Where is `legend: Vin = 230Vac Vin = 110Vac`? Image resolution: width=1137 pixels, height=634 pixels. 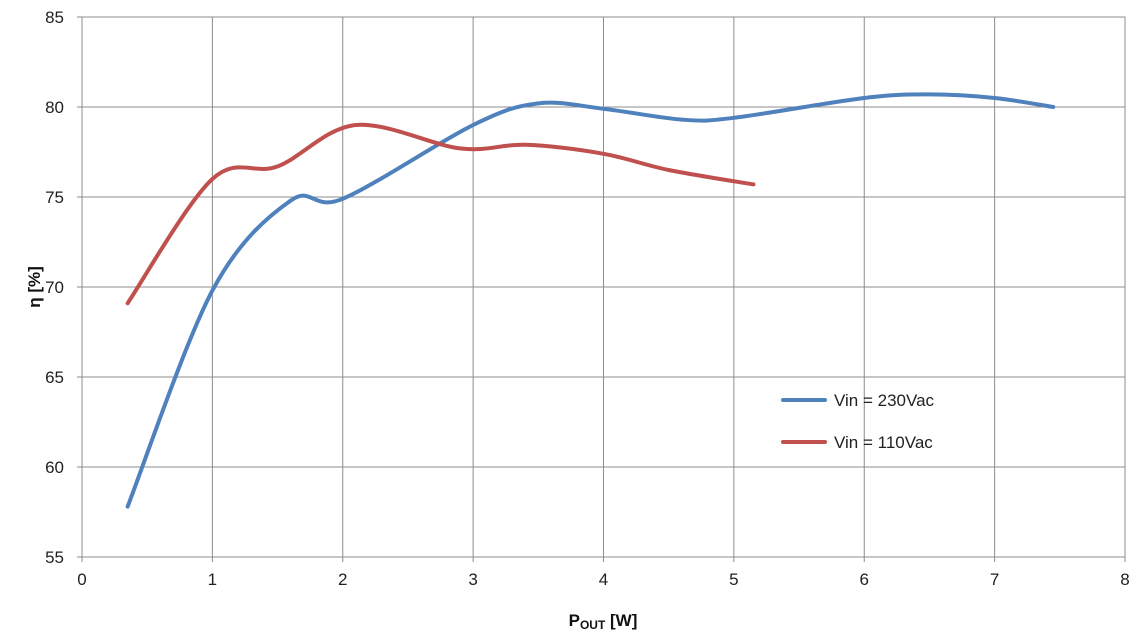 legend: Vin = 230Vac Vin = 110Vac is located at coordinates (858, 421).